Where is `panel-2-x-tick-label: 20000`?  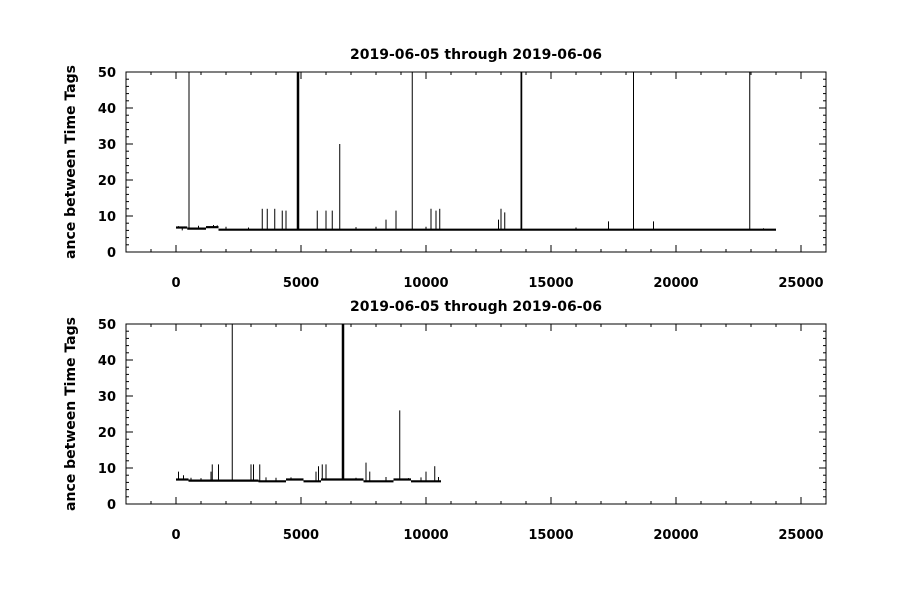 panel-2-x-tick-label: 20000 is located at coordinates (675, 535).